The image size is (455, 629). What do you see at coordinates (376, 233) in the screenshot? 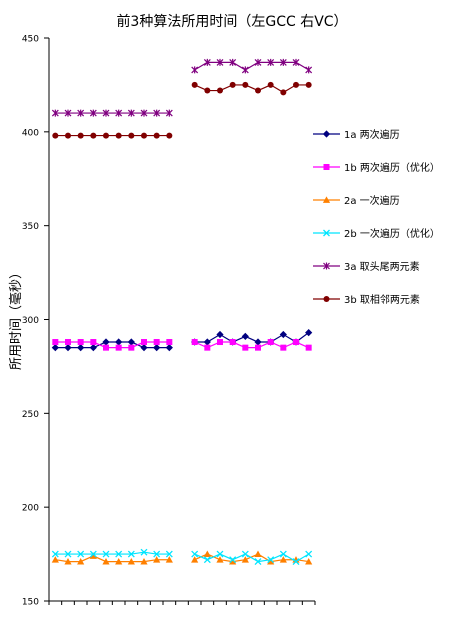
I see `legend-item: 2b 一次遍历（优化）` at bounding box center [376, 233].